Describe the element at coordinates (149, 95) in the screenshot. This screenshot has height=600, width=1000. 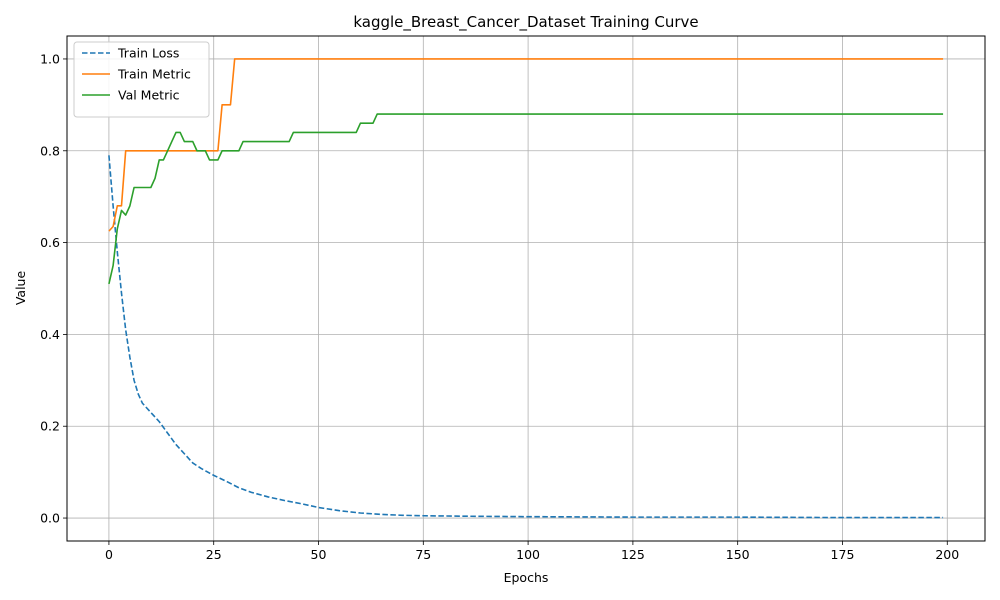
I see `legend-label: Val Metric` at that location.